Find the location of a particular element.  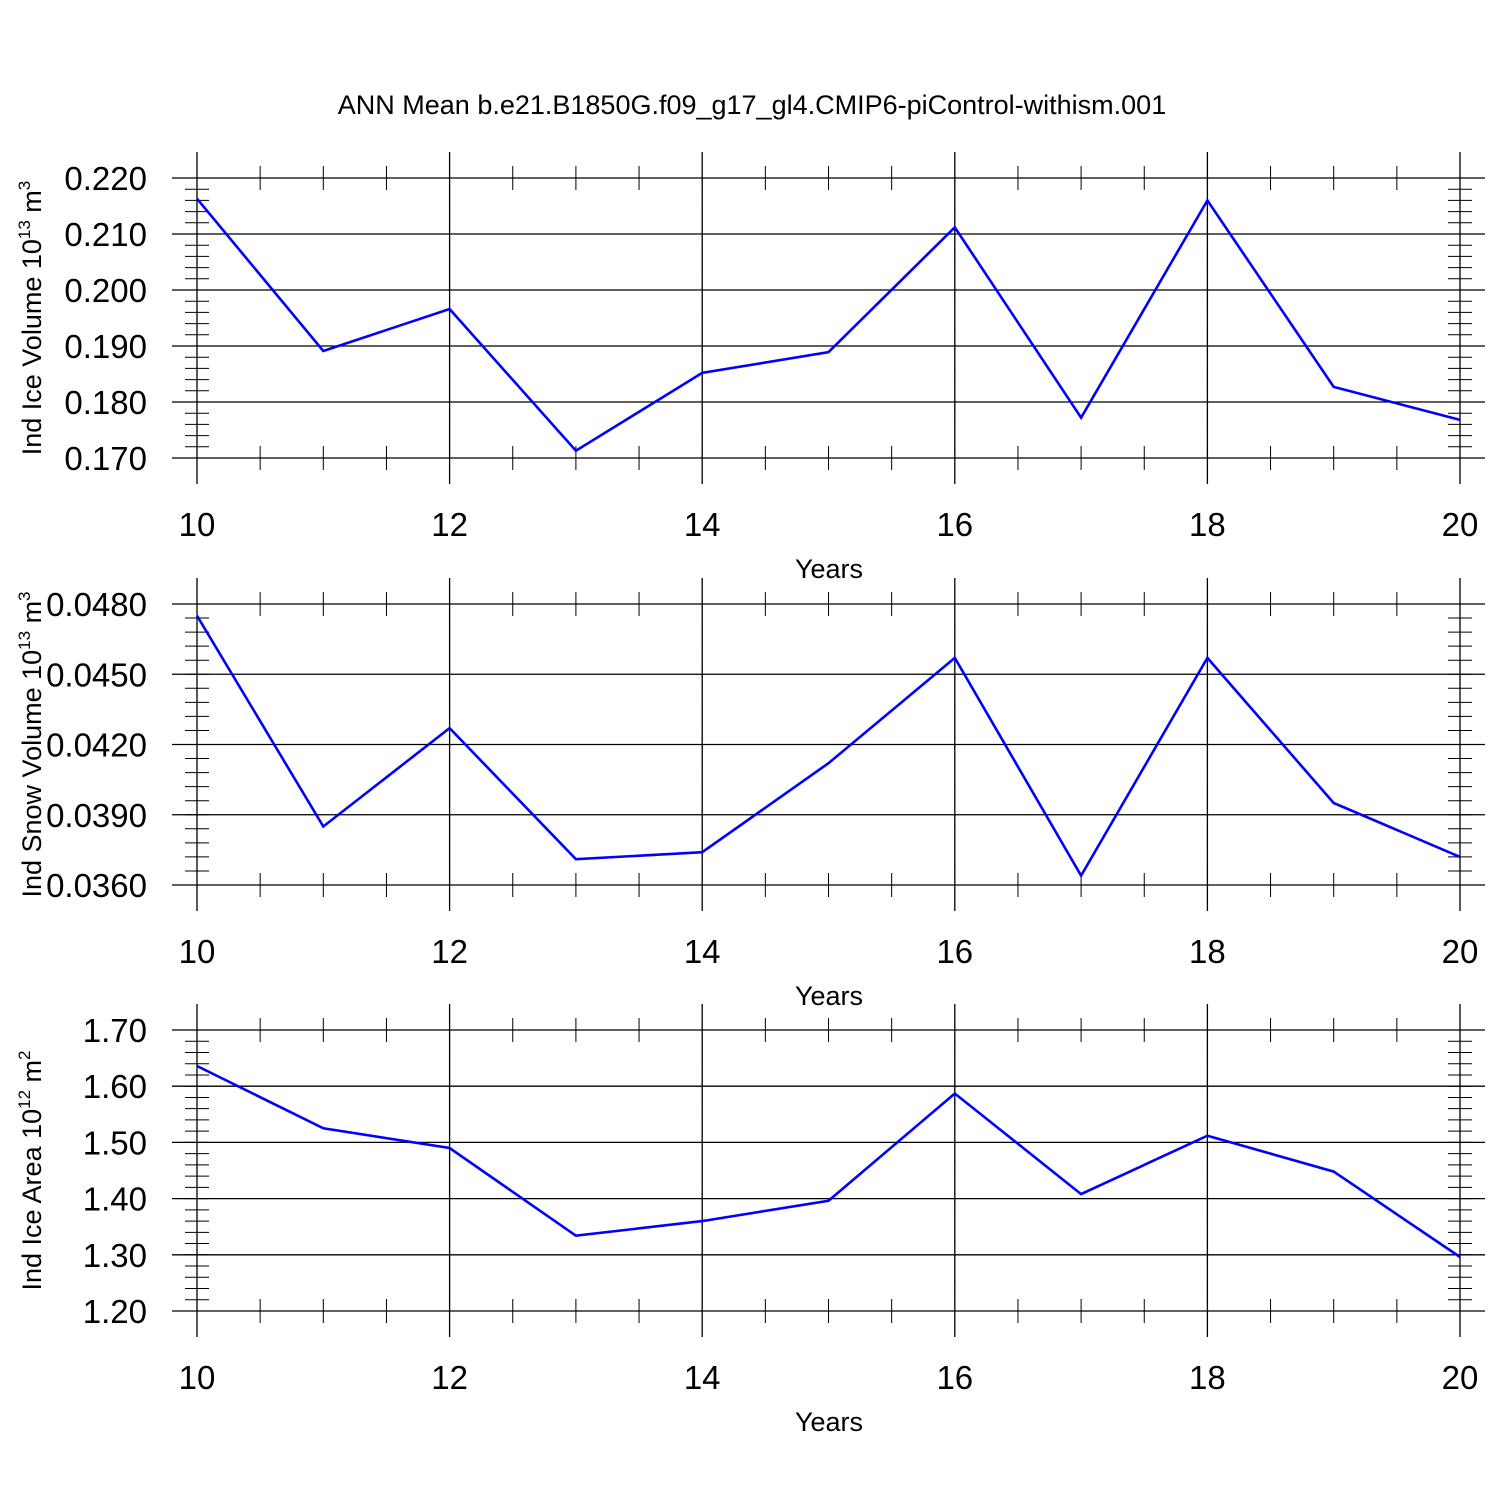

y-tick-label: 1.30 is located at coordinates (115, 1255).